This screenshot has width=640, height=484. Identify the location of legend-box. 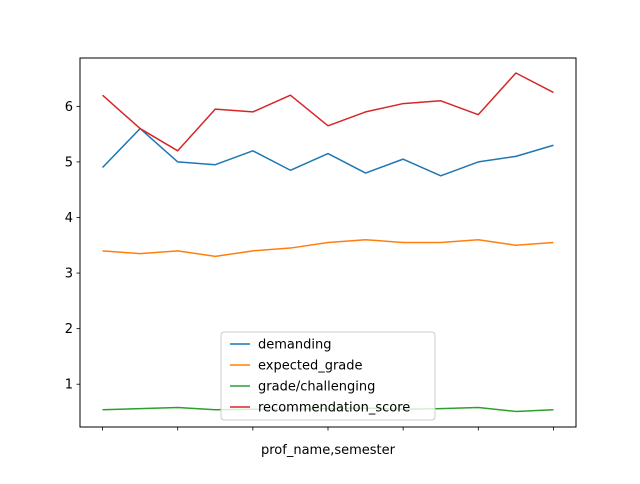
(328, 376).